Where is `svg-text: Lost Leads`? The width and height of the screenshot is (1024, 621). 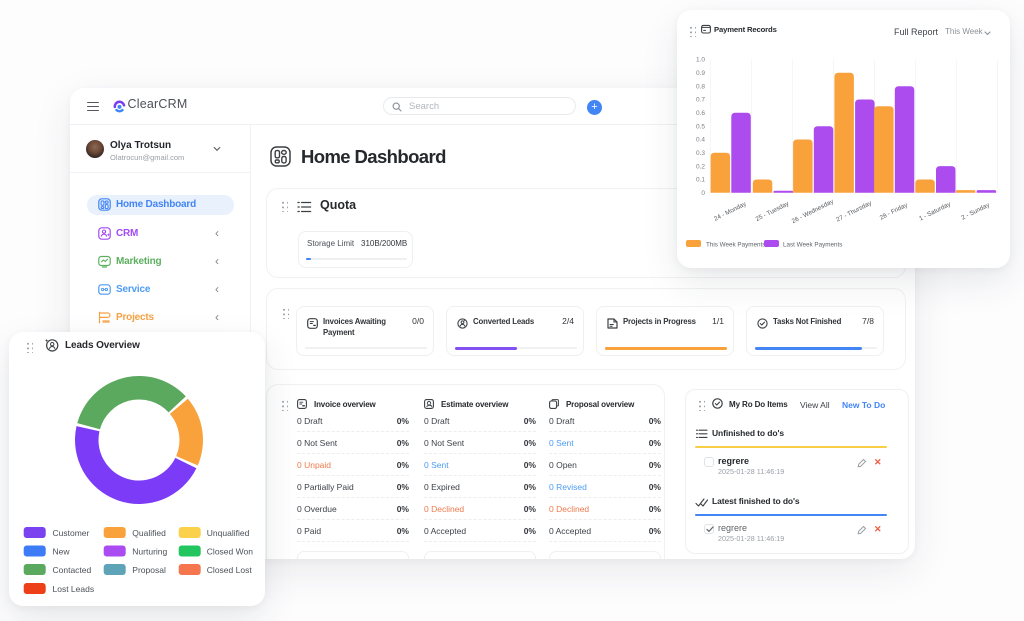 svg-text: Lost Leads is located at coordinates (74, 589).